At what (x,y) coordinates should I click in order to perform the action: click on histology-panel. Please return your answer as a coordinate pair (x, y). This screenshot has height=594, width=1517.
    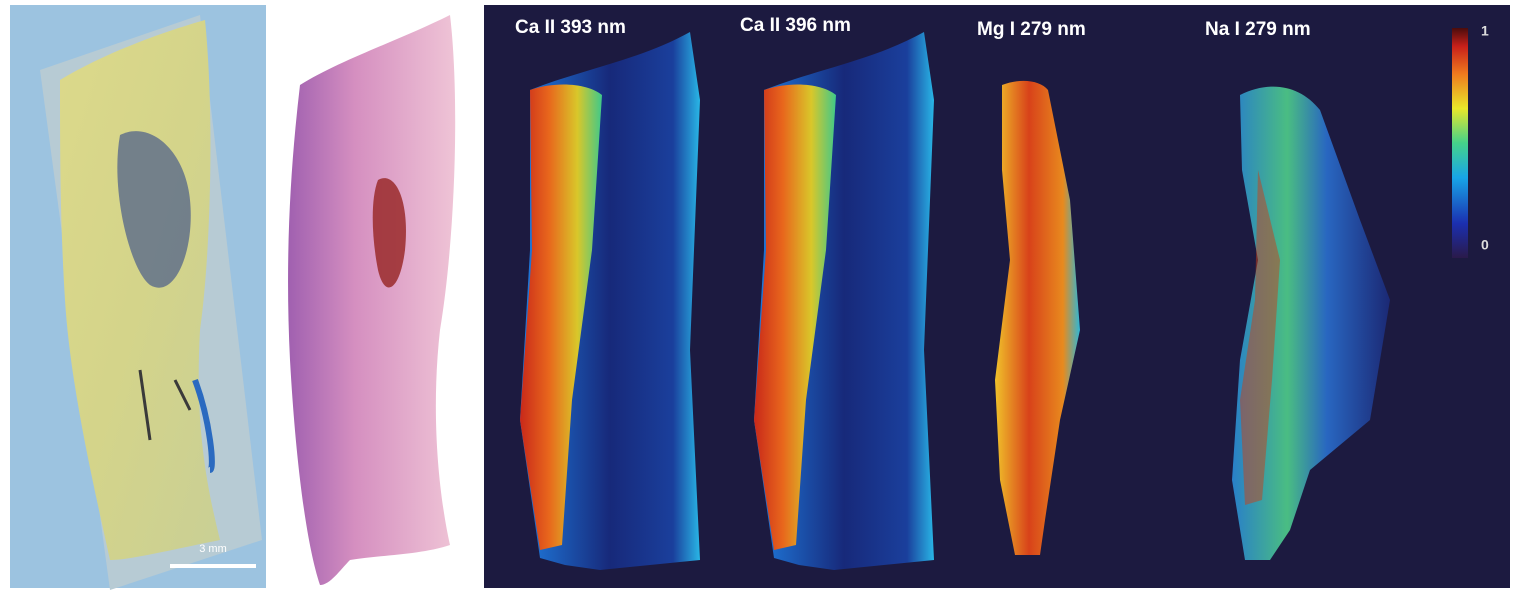
    Looking at the image, I should click on (376, 296).